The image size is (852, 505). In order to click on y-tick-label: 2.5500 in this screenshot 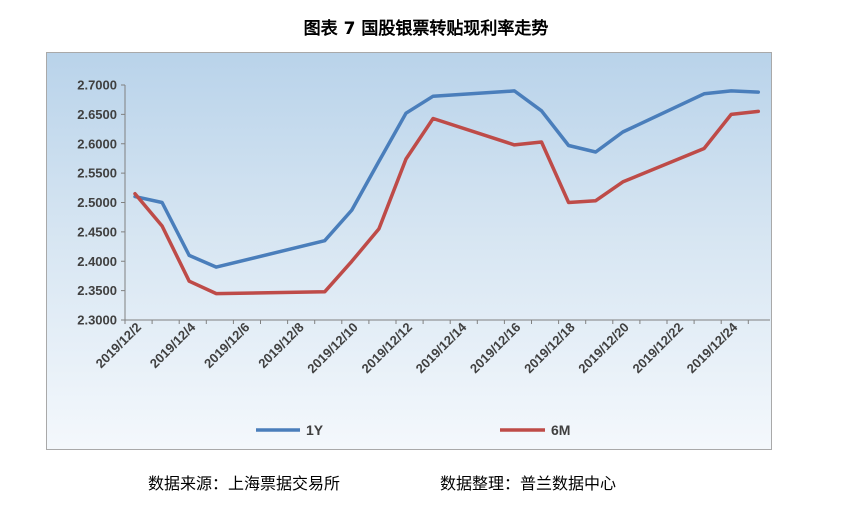, I will do `click(97, 173)`.